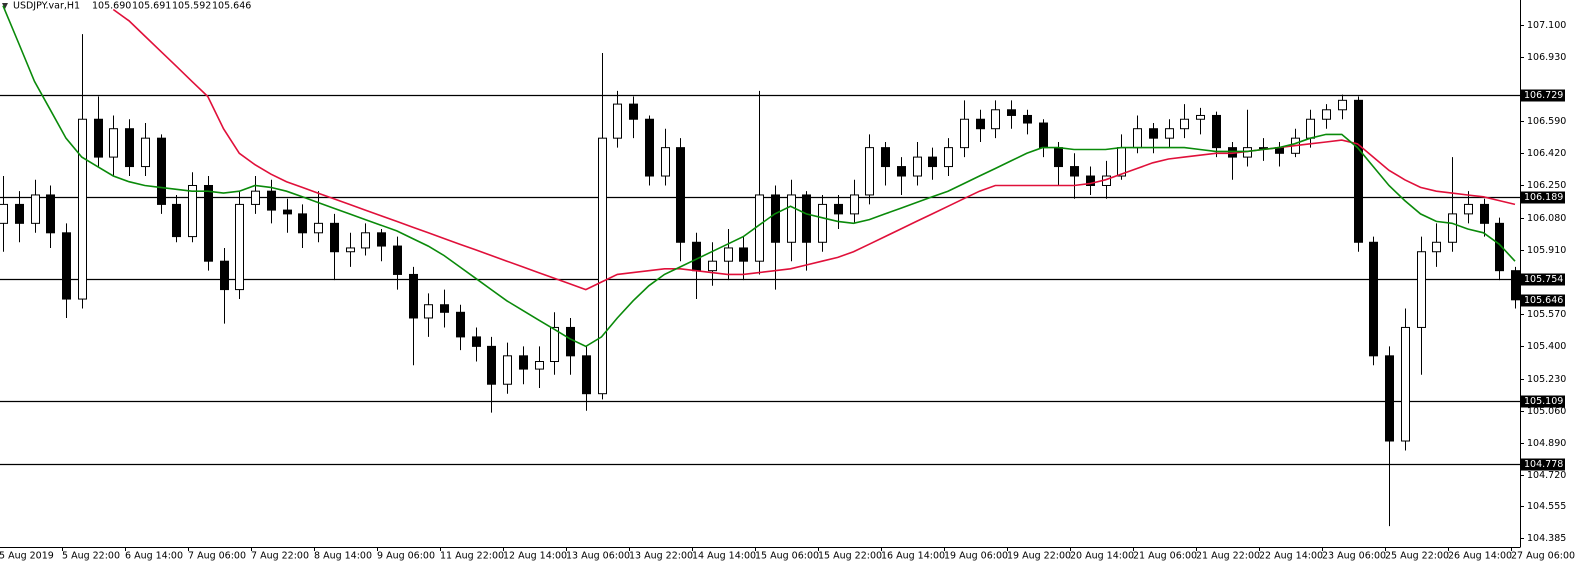 The width and height of the screenshot is (1592, 571). Describe the element at coordinates (598, 556) in the screenshot. I see `x-tick-label: 13 Aug 06:00` at that location.